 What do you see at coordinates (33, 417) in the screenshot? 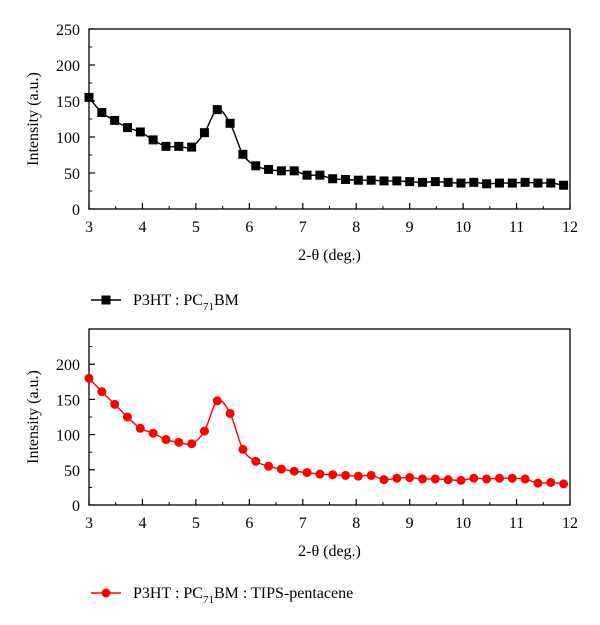
I see `y-axis-label: Intensity (a.u.)` at bounding box center [33, 417].